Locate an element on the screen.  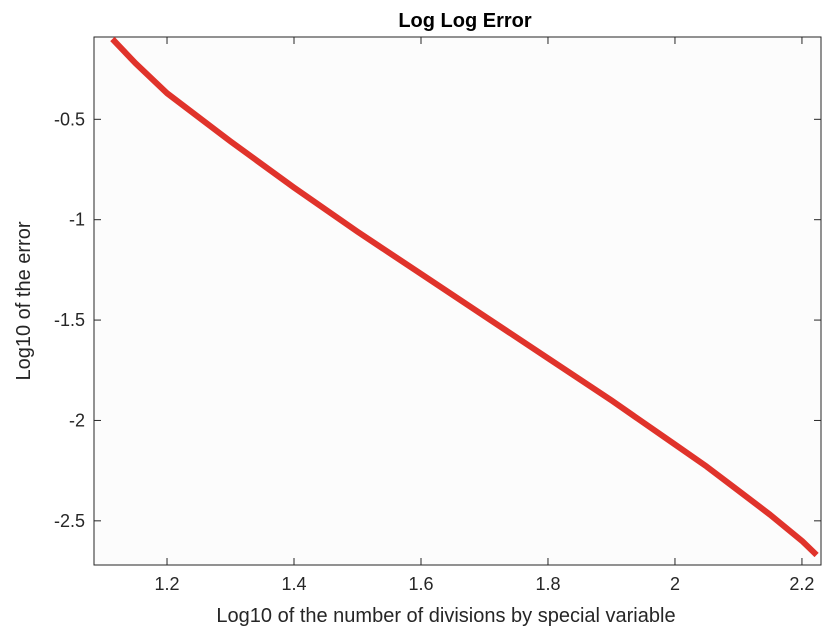
x-tick-label: 1.6 is located at coordinates (420, 584).